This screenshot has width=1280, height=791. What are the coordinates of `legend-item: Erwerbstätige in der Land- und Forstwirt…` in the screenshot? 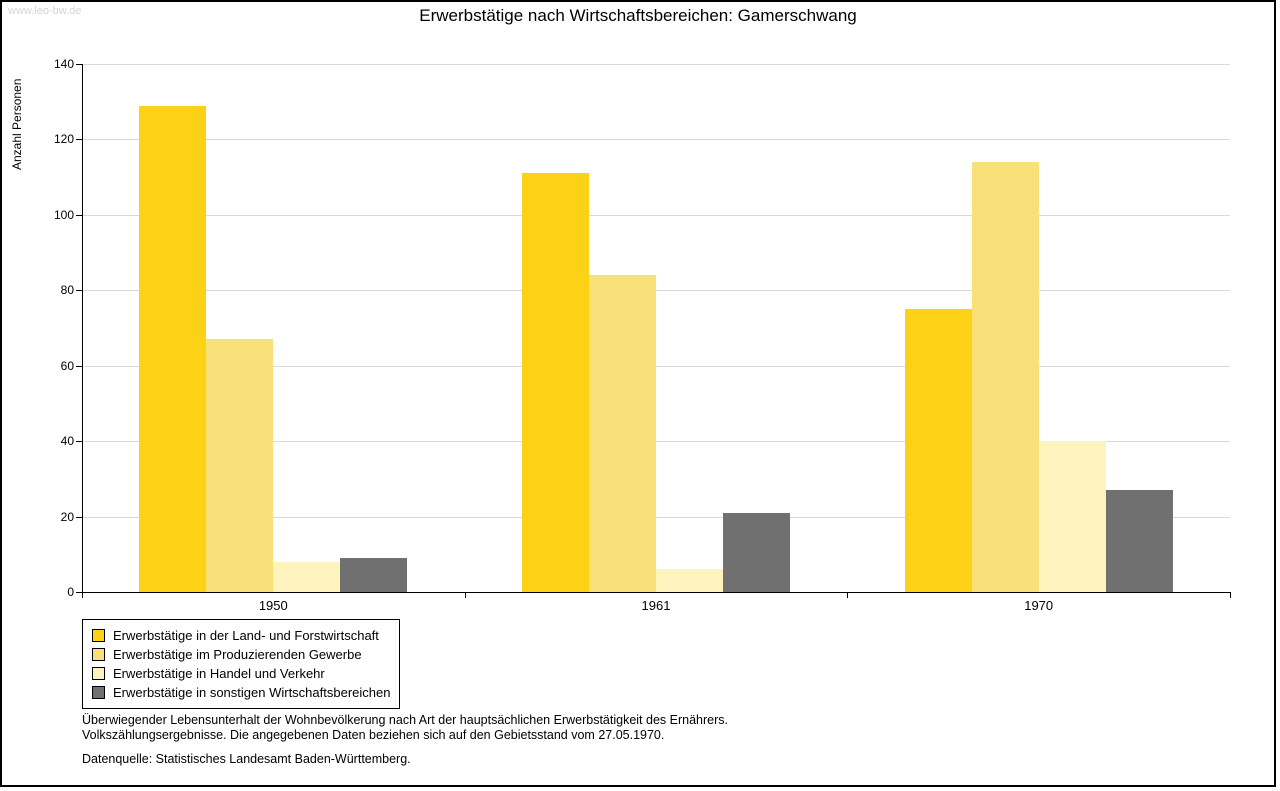 It's located at (241, 635).